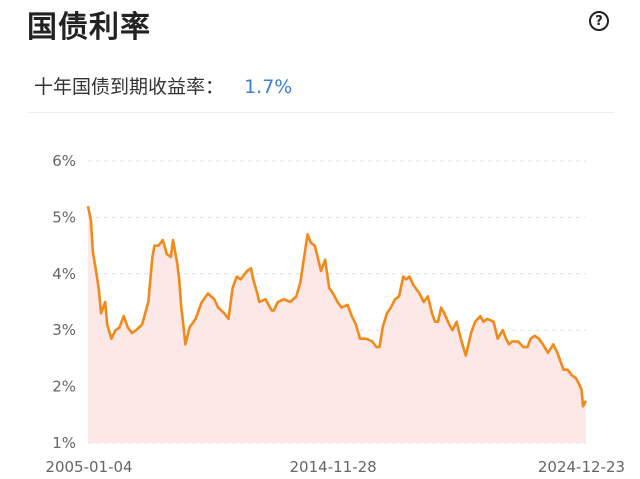 The height and width of the screenshot is (479, 640). I want to click on y-tick-label: 1%, so click(64, 443).